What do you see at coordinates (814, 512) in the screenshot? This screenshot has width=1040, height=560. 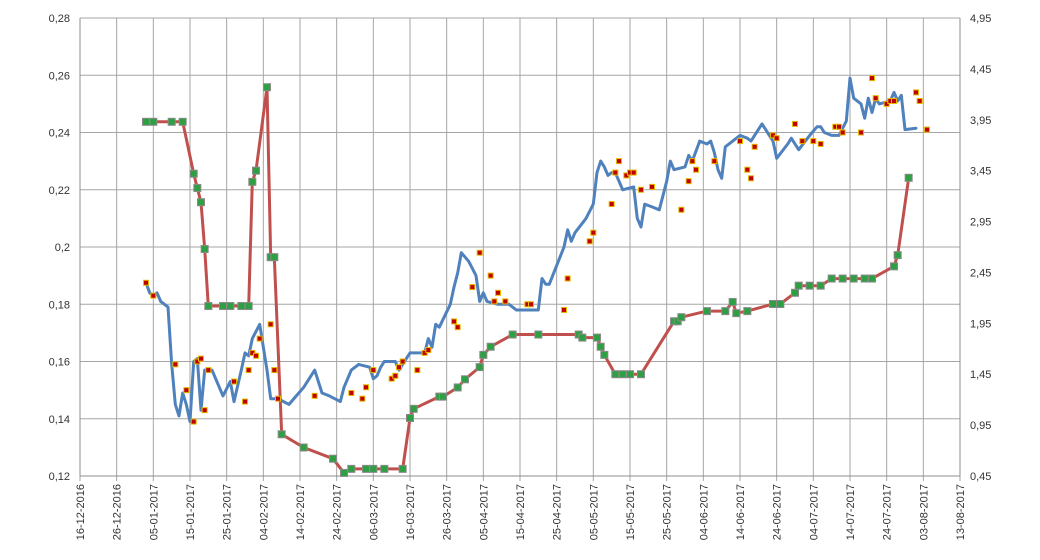 I see `x-tick-label: 04-07-2017` at bounding box center [814, 512].